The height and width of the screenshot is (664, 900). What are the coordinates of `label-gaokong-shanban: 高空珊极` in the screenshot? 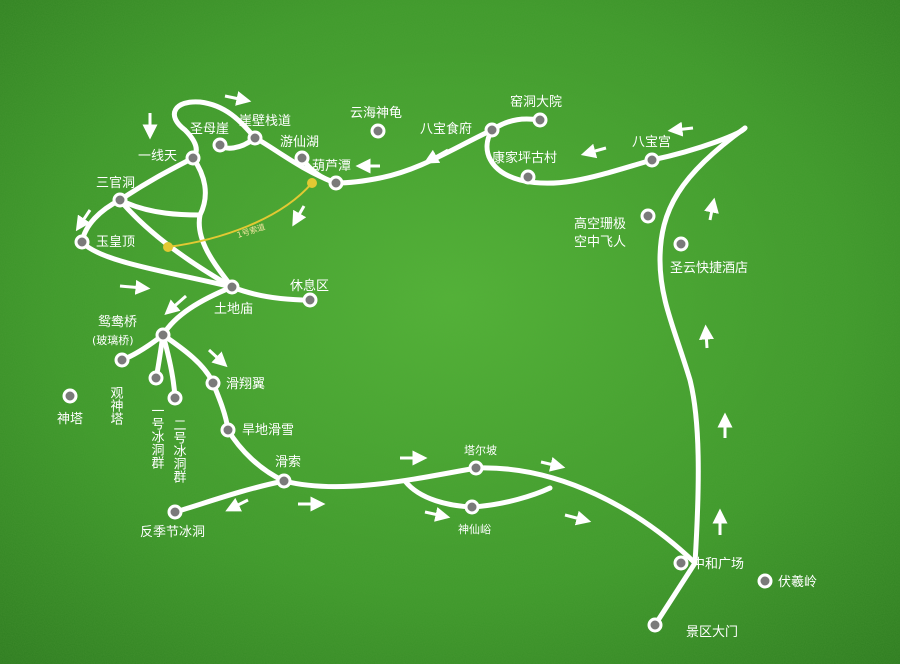 It's located at (600, 224).